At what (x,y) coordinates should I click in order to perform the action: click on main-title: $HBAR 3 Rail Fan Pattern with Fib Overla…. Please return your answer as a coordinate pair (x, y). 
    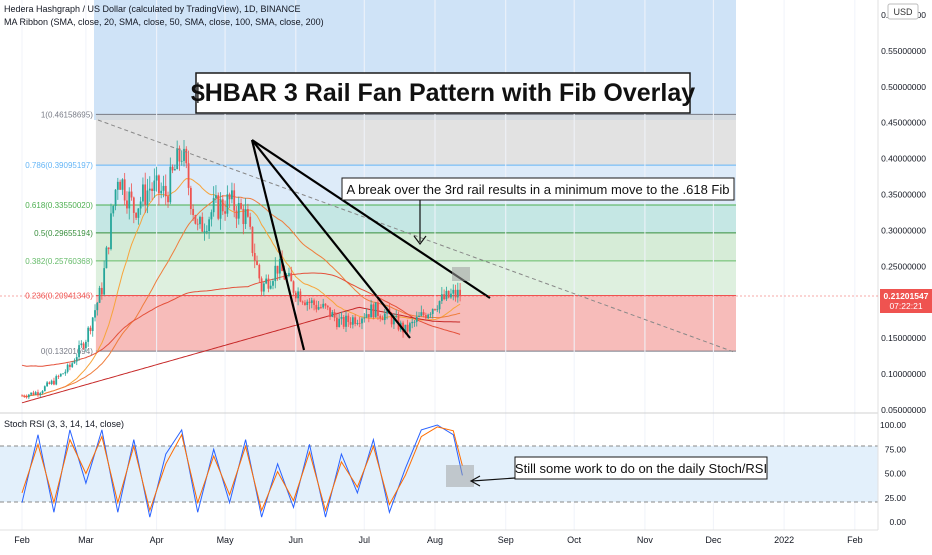
    Looking at the image, I should click on (443, 93).